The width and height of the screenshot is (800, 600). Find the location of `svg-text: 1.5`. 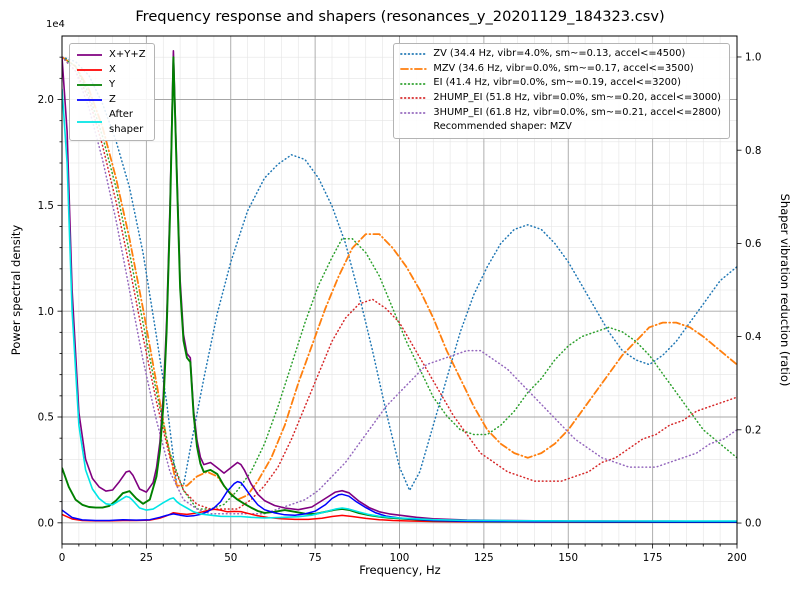

svg-text: 1.5 is located at coordinates (46, 206).